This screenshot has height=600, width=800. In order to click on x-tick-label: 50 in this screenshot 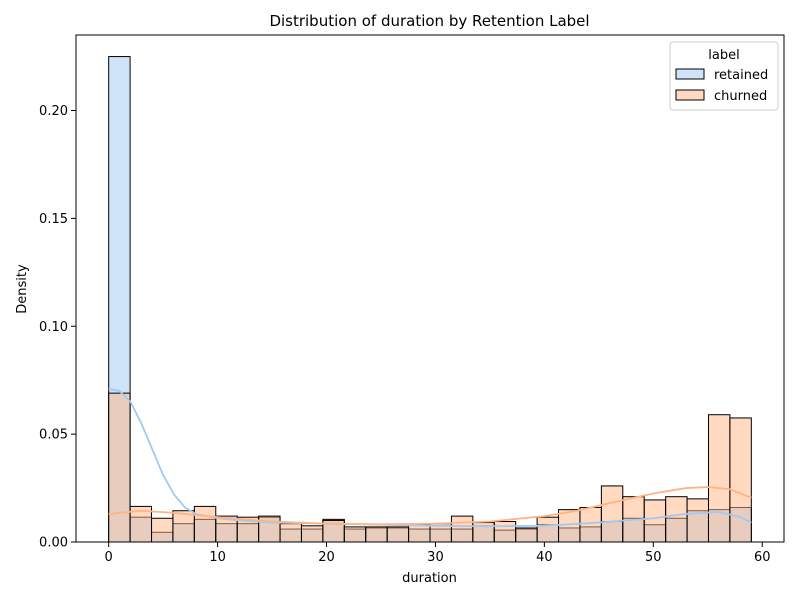, I will do `click(653, 557)`.